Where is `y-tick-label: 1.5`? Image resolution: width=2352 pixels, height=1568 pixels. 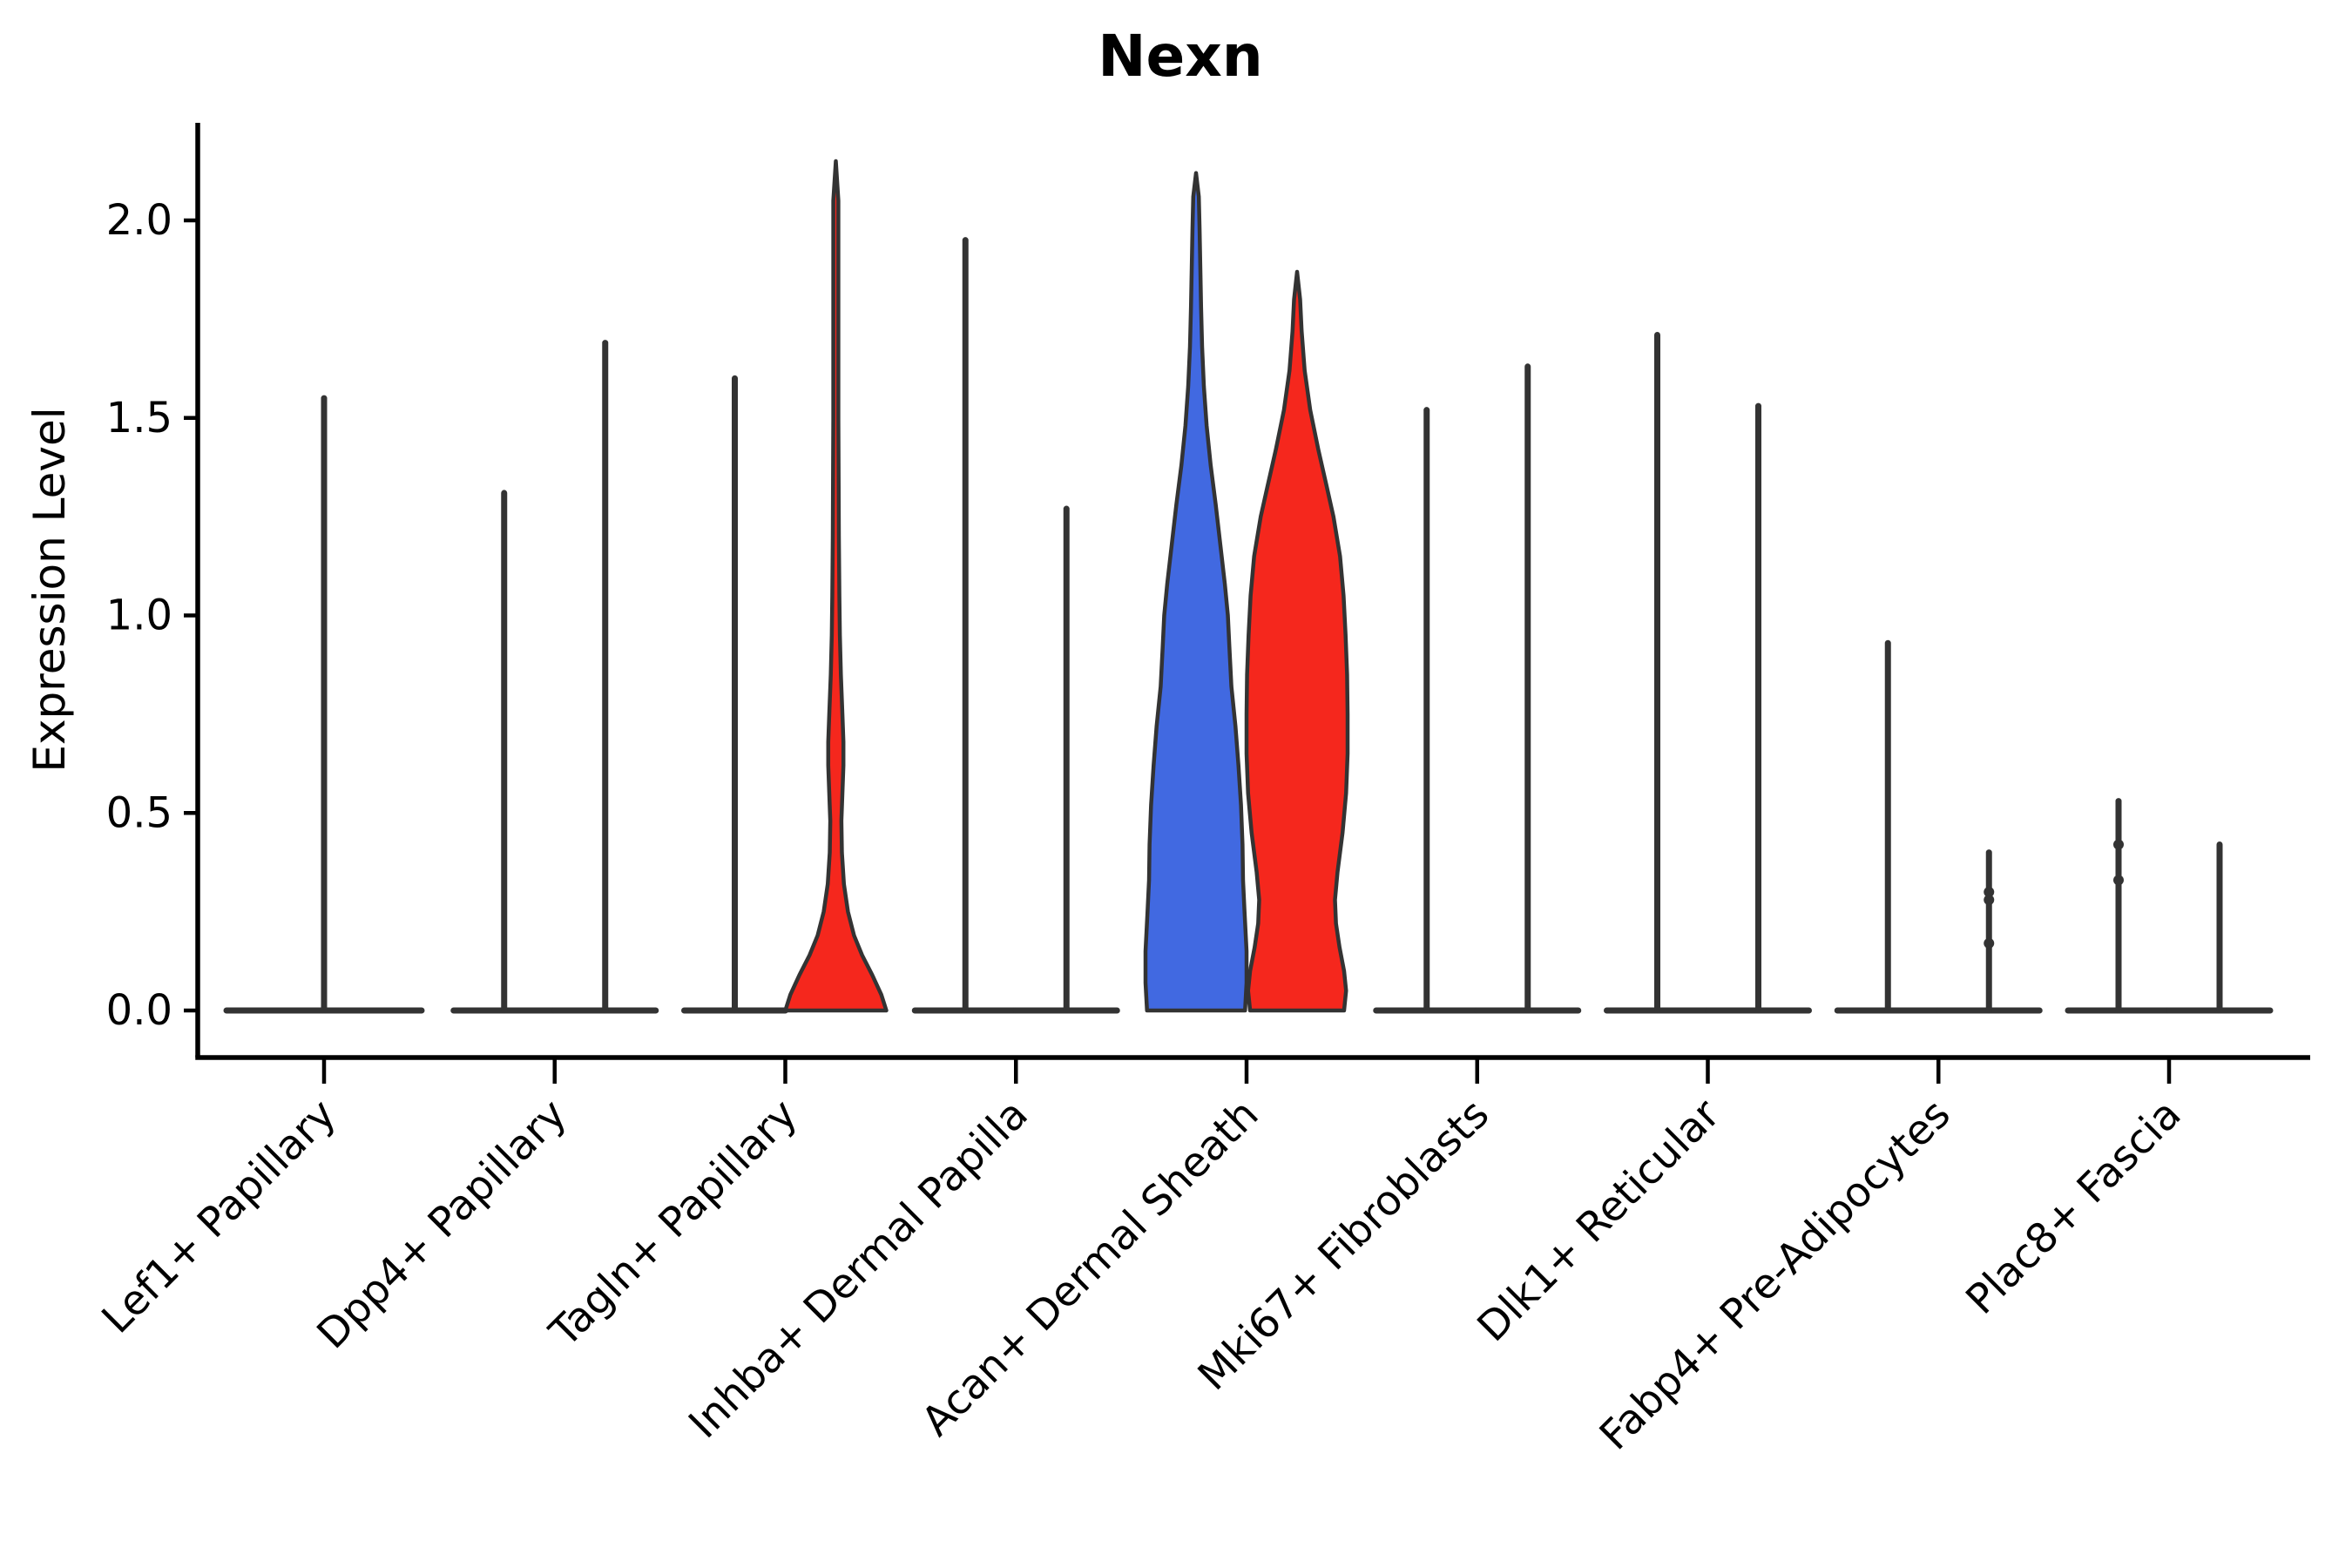
y-tick-label: 1.5 is located at coordinates (139, 418).